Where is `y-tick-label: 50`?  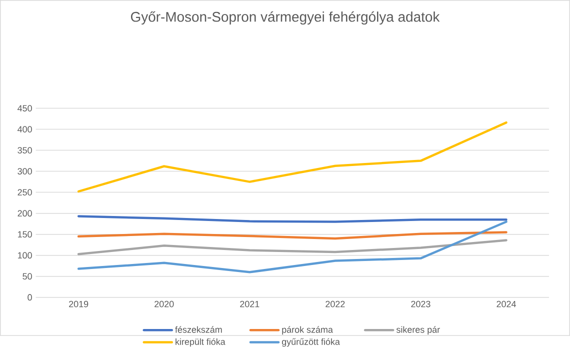 y-tick-label: 50 is located at coordinates (27, 276).